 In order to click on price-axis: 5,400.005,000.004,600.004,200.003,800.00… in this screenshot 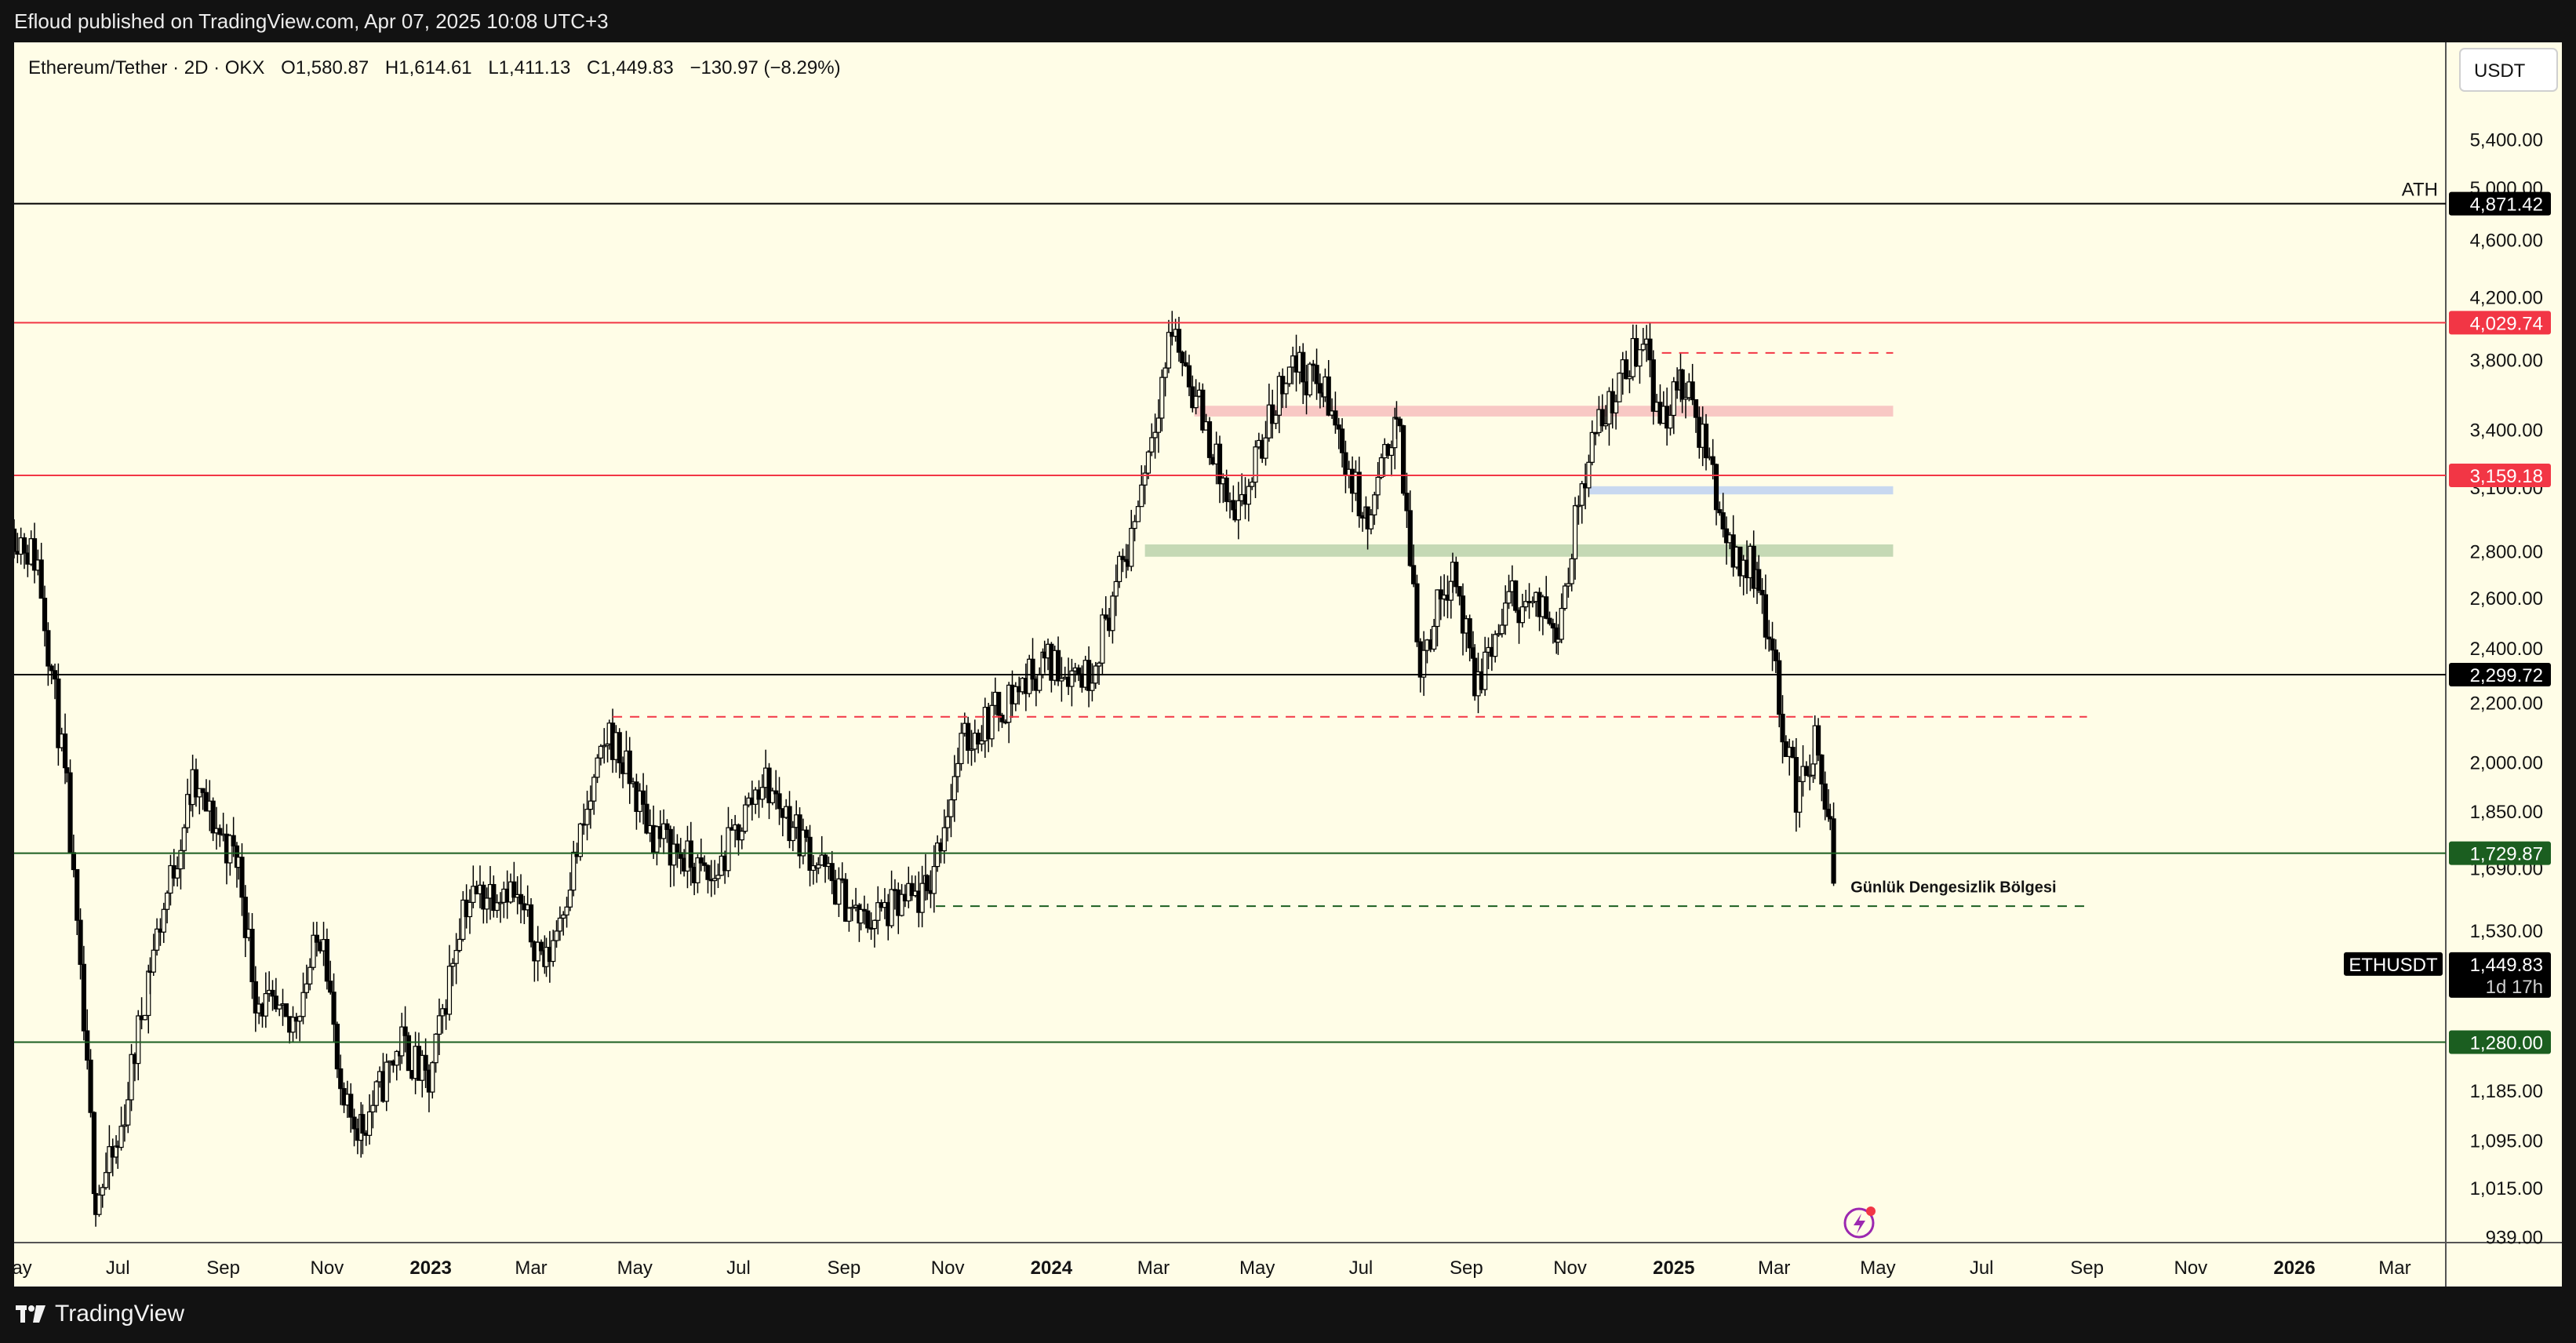, I will do `click(2500, 688)`.